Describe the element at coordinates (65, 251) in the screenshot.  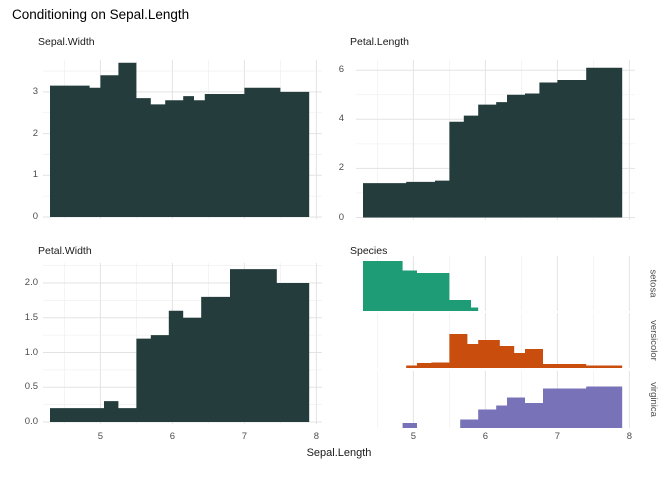
I see `panel-title-petal-width: Petal.Width` at that location.